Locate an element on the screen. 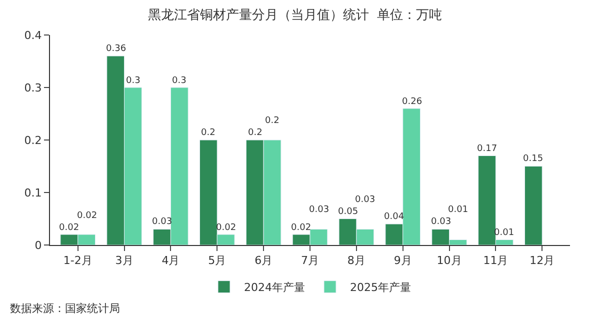  x-tick-label: 10月 is located at coordinates (449, 261).